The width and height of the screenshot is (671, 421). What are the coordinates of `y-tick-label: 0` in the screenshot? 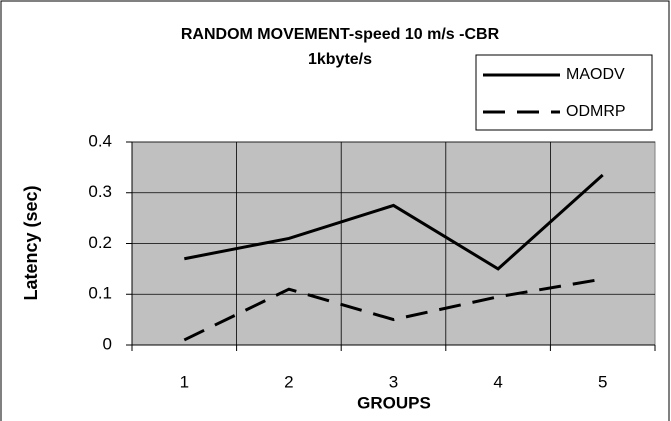 It's located at (107, 343).